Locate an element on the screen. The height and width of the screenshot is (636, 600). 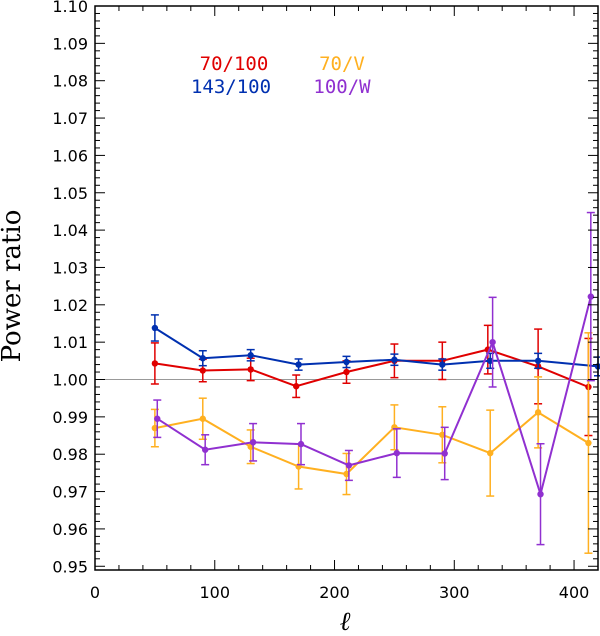
legend-label-100-w: 100/W is located at coordinates (342, 87).